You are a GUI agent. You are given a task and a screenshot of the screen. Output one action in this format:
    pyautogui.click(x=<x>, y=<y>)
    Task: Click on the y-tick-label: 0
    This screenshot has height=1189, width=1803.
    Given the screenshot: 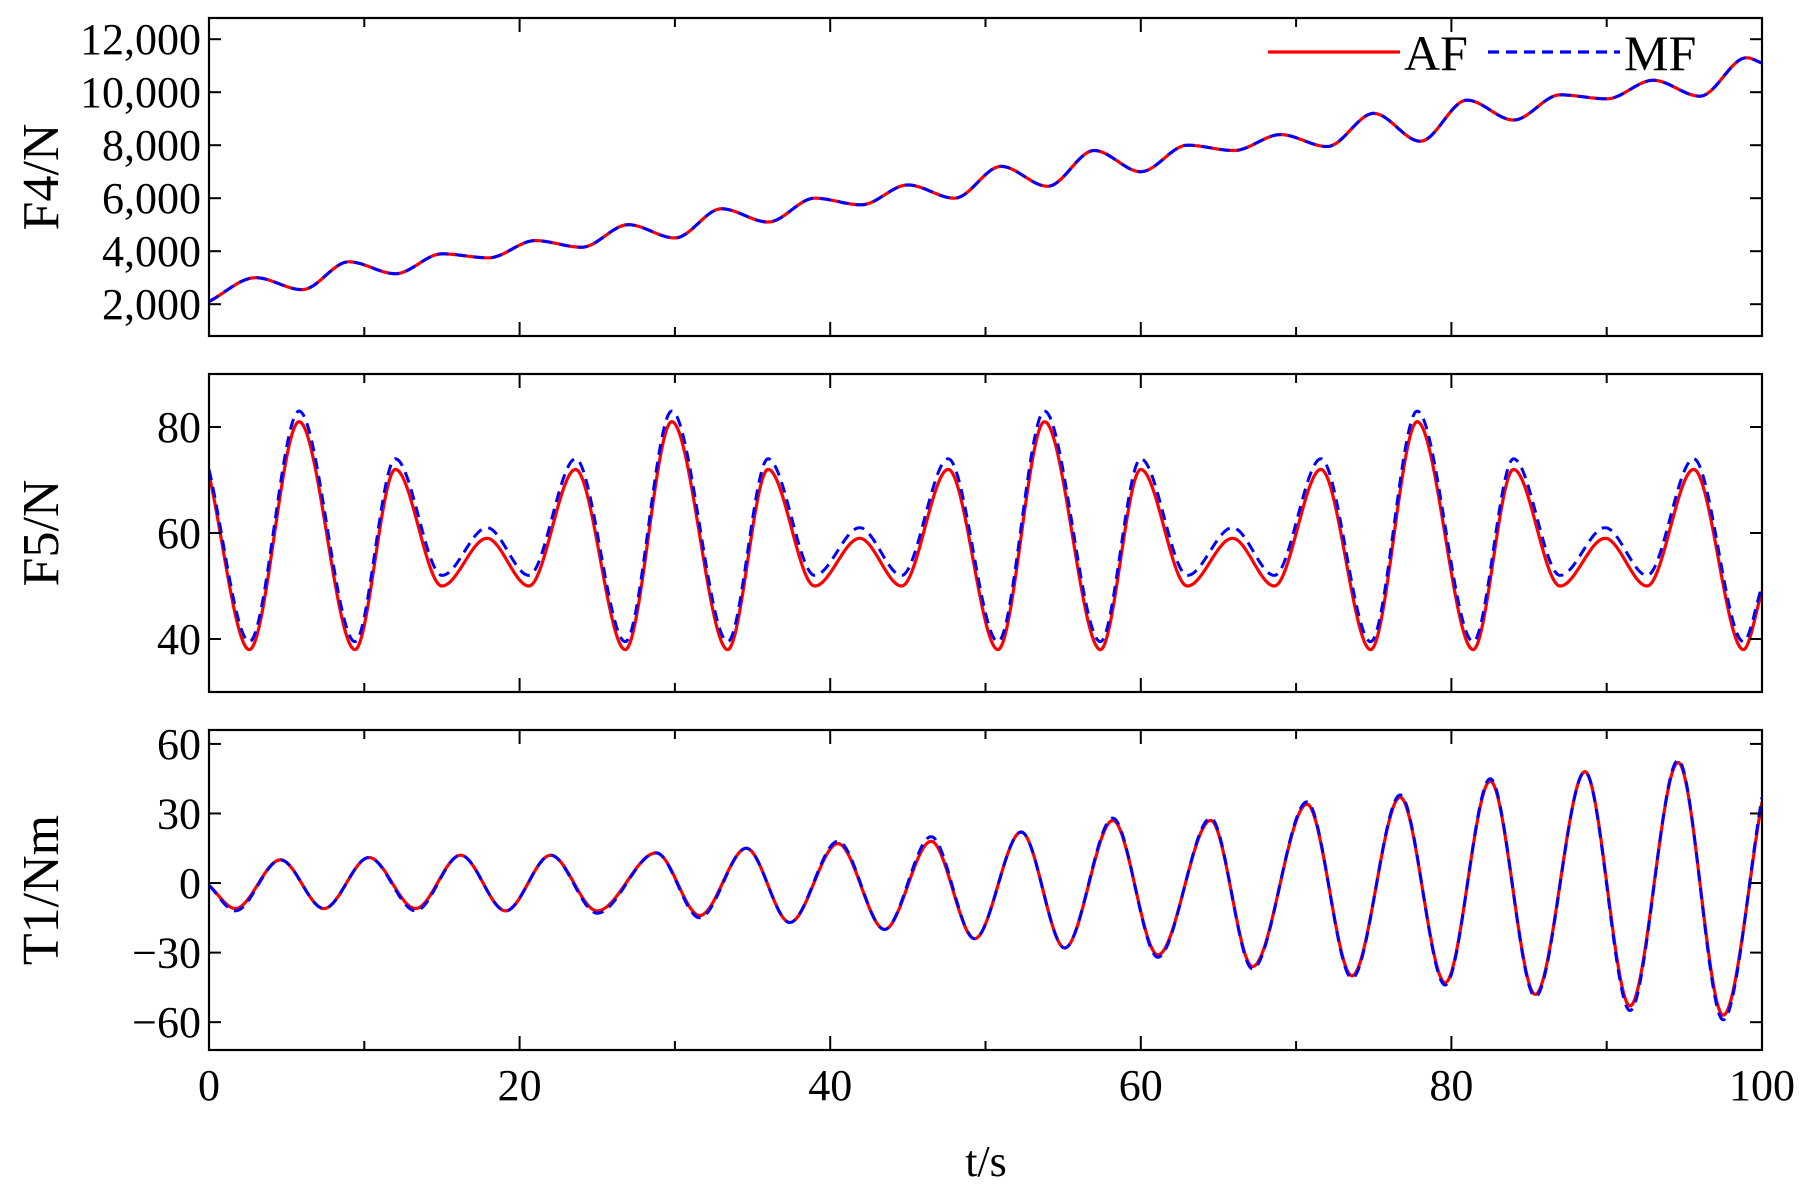 What is the action you would take?
    pyautogui.click(x=190, y=883)
    